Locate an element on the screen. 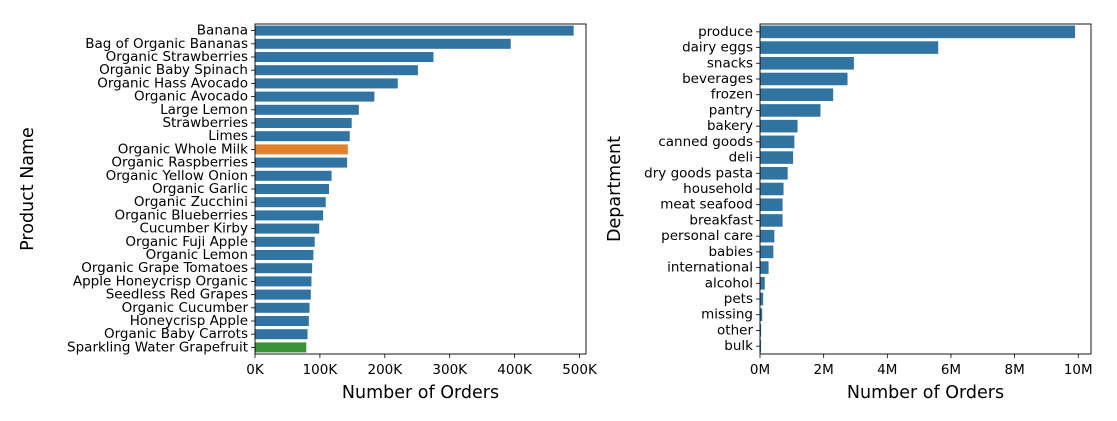 The image size is (1117, 421). bar-beverages is located at coordinates (804, 79).